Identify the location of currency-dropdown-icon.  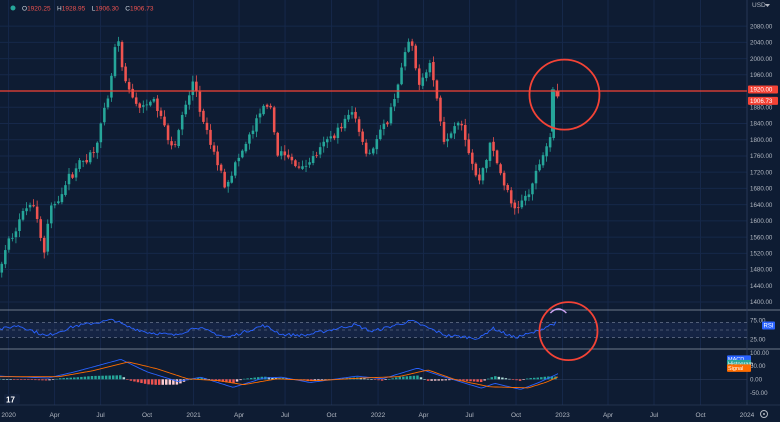
(767, 5).